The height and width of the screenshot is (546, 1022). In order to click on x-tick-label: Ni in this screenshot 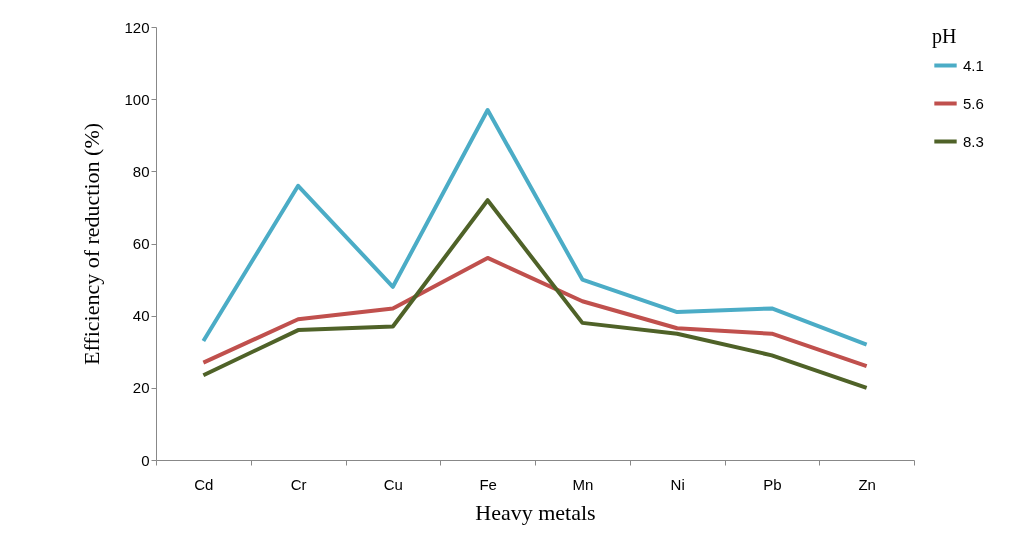, I will do `click(677, 484)`.